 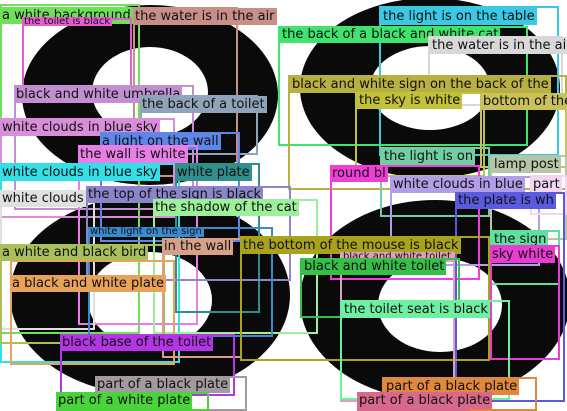 I want to click on annotation-label: white plate, so click(x=213, y=172).